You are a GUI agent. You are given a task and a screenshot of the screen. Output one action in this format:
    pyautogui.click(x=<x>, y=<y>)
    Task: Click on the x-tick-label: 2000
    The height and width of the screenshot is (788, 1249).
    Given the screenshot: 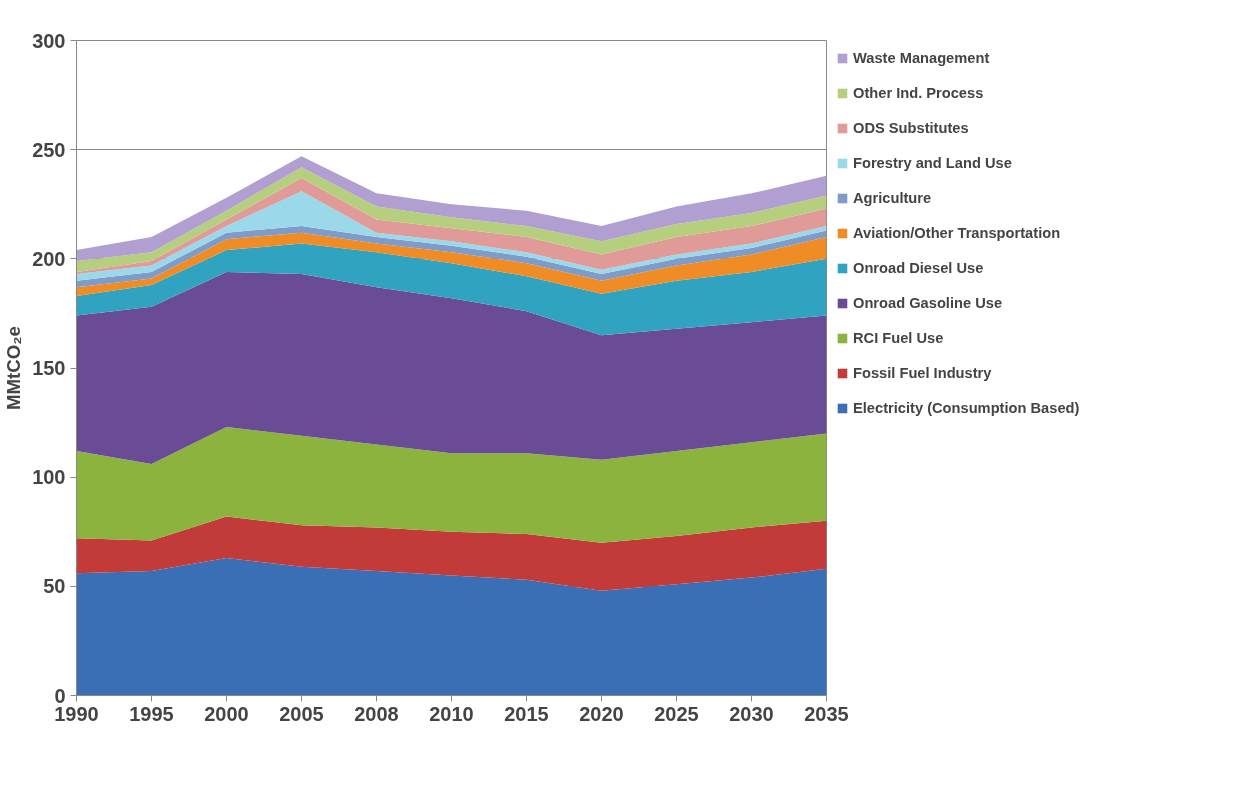 What is the action you would take?
    pyautogui.click(x=226, y=713)
    